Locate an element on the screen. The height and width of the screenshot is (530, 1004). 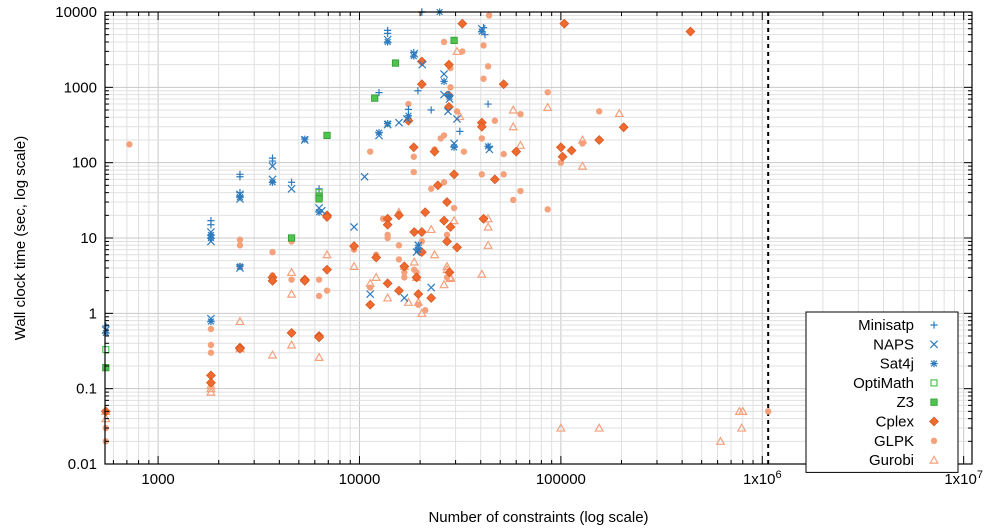
y-tick-label: 1 is located at coordinates (93, 313).